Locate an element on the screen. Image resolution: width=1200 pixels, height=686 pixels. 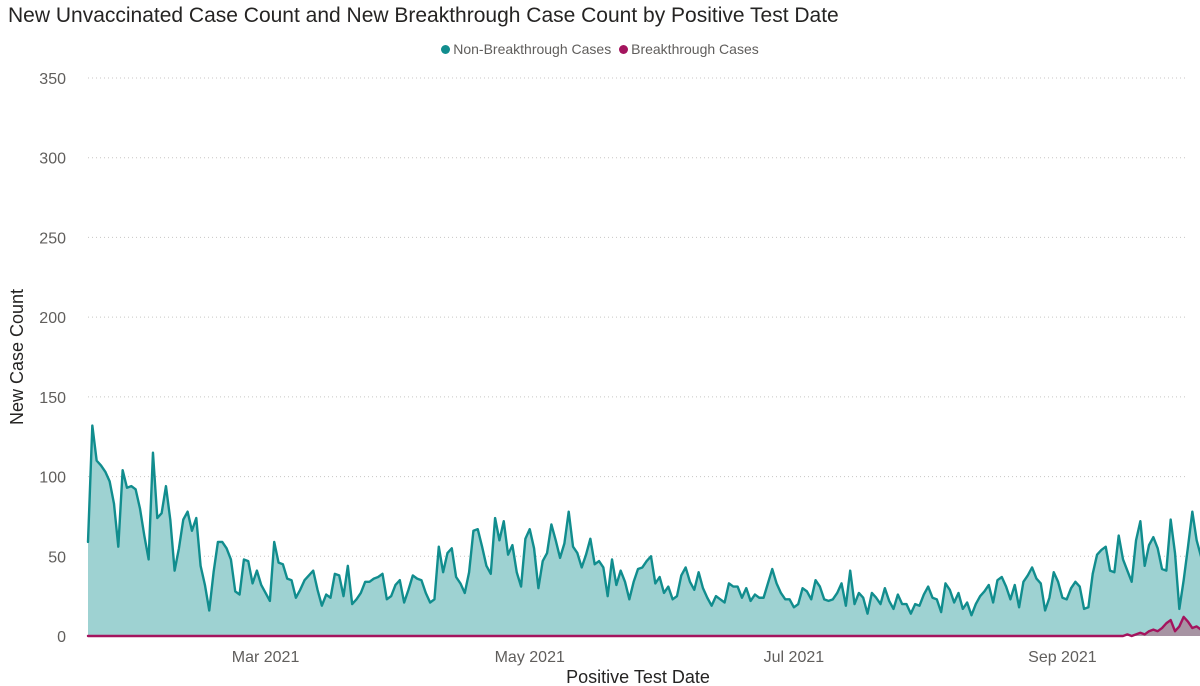
legend-label-breakthrough: Breakthrough Cases is located at coordinates (695, 49).